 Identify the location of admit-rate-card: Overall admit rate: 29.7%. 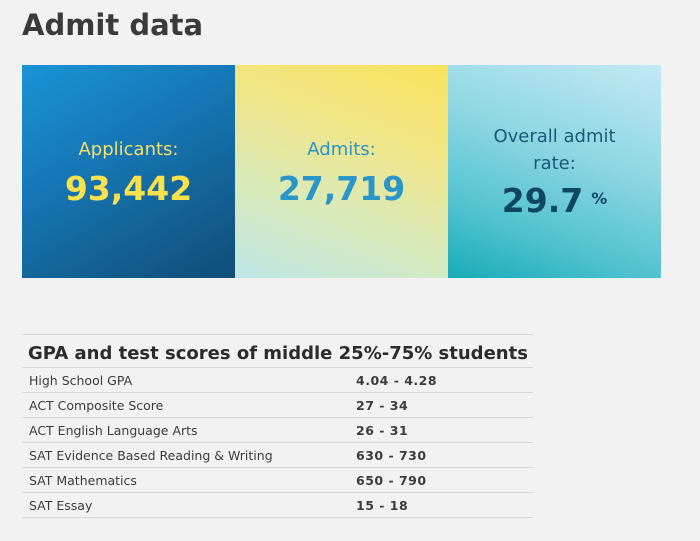
(554, 171).